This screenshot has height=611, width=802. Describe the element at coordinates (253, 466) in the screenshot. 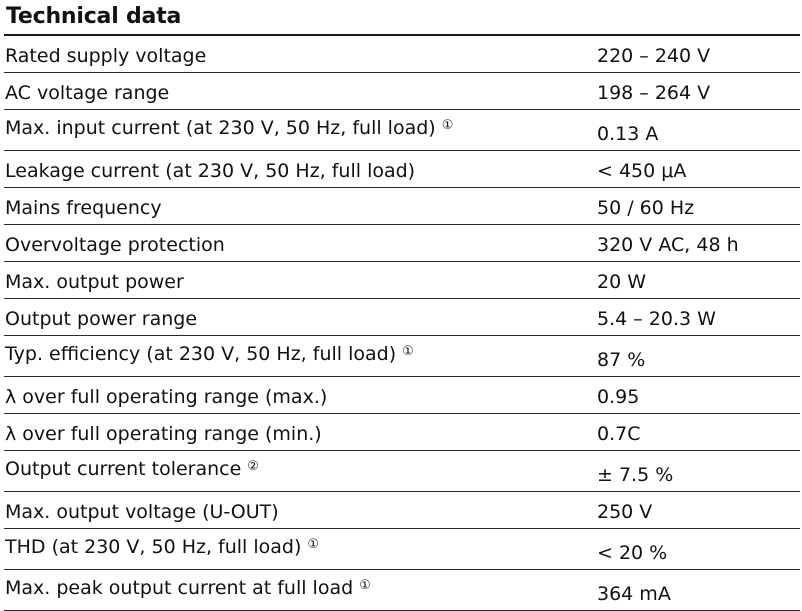

I see `footnote-marker: ②` at that location.